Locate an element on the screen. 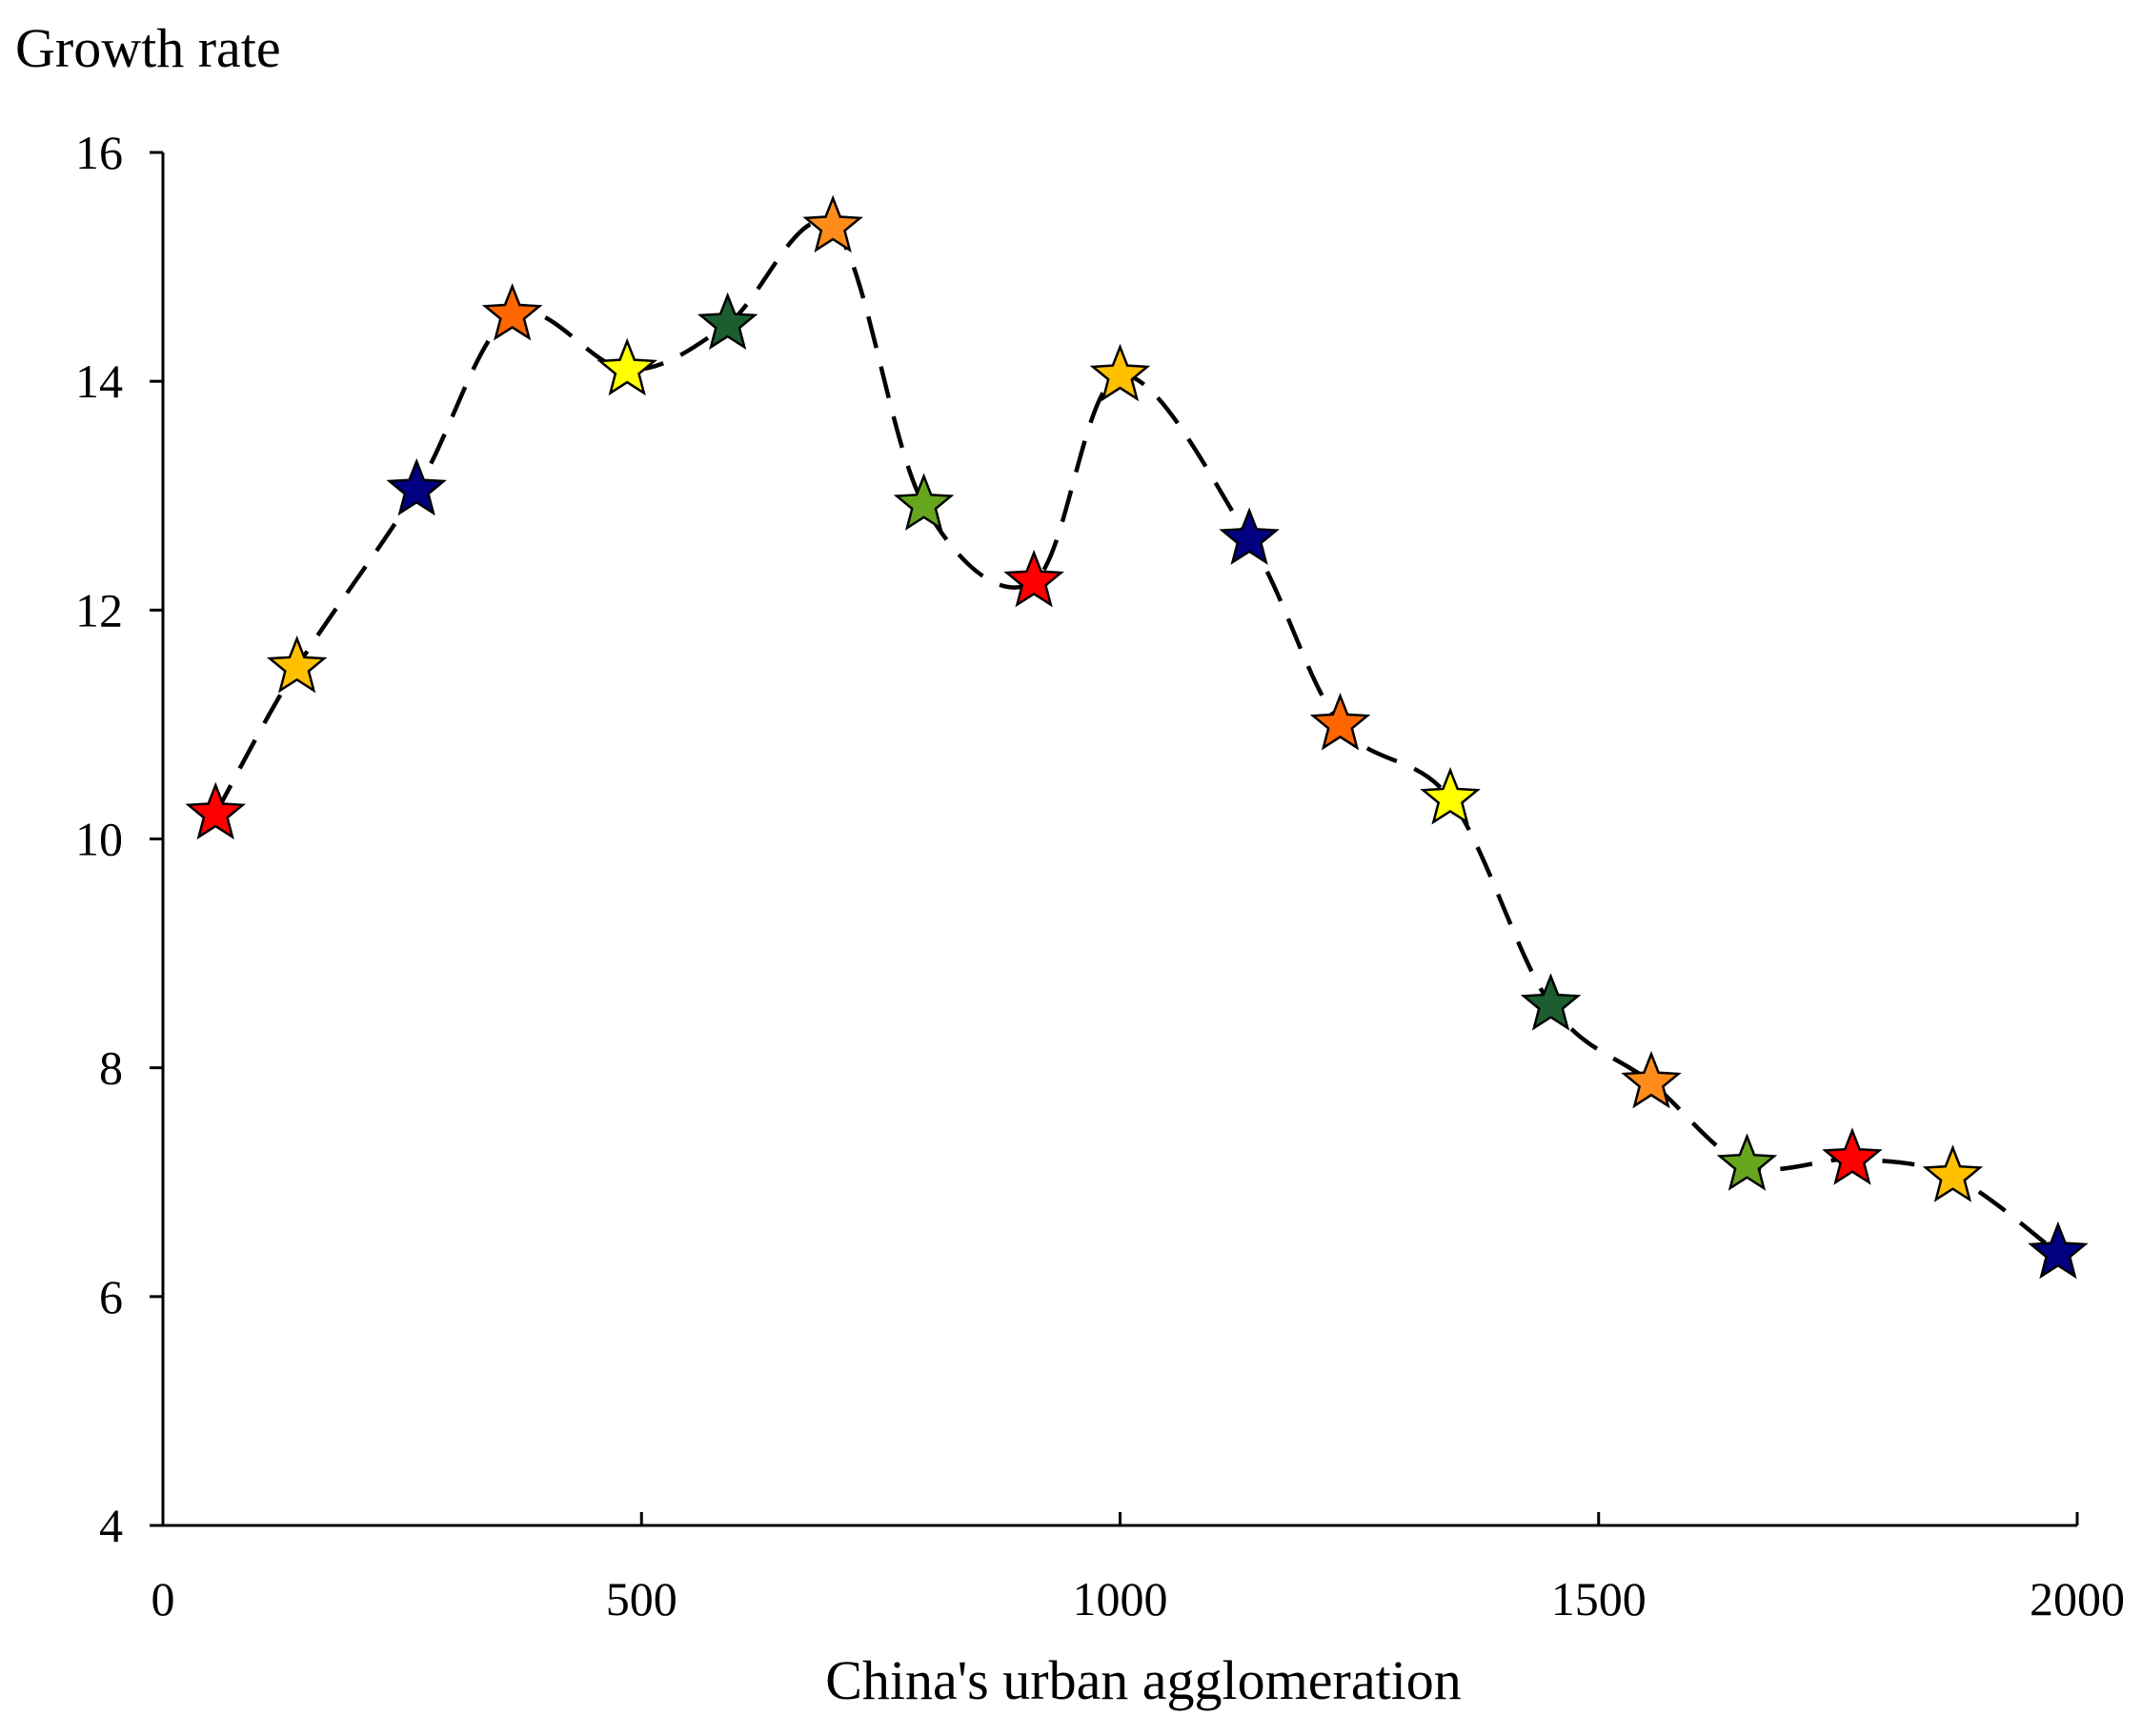 The width and height of the screenshot is (2142, 1736). y-tick-label-8: 8 is located at coordinates (111, 1068).